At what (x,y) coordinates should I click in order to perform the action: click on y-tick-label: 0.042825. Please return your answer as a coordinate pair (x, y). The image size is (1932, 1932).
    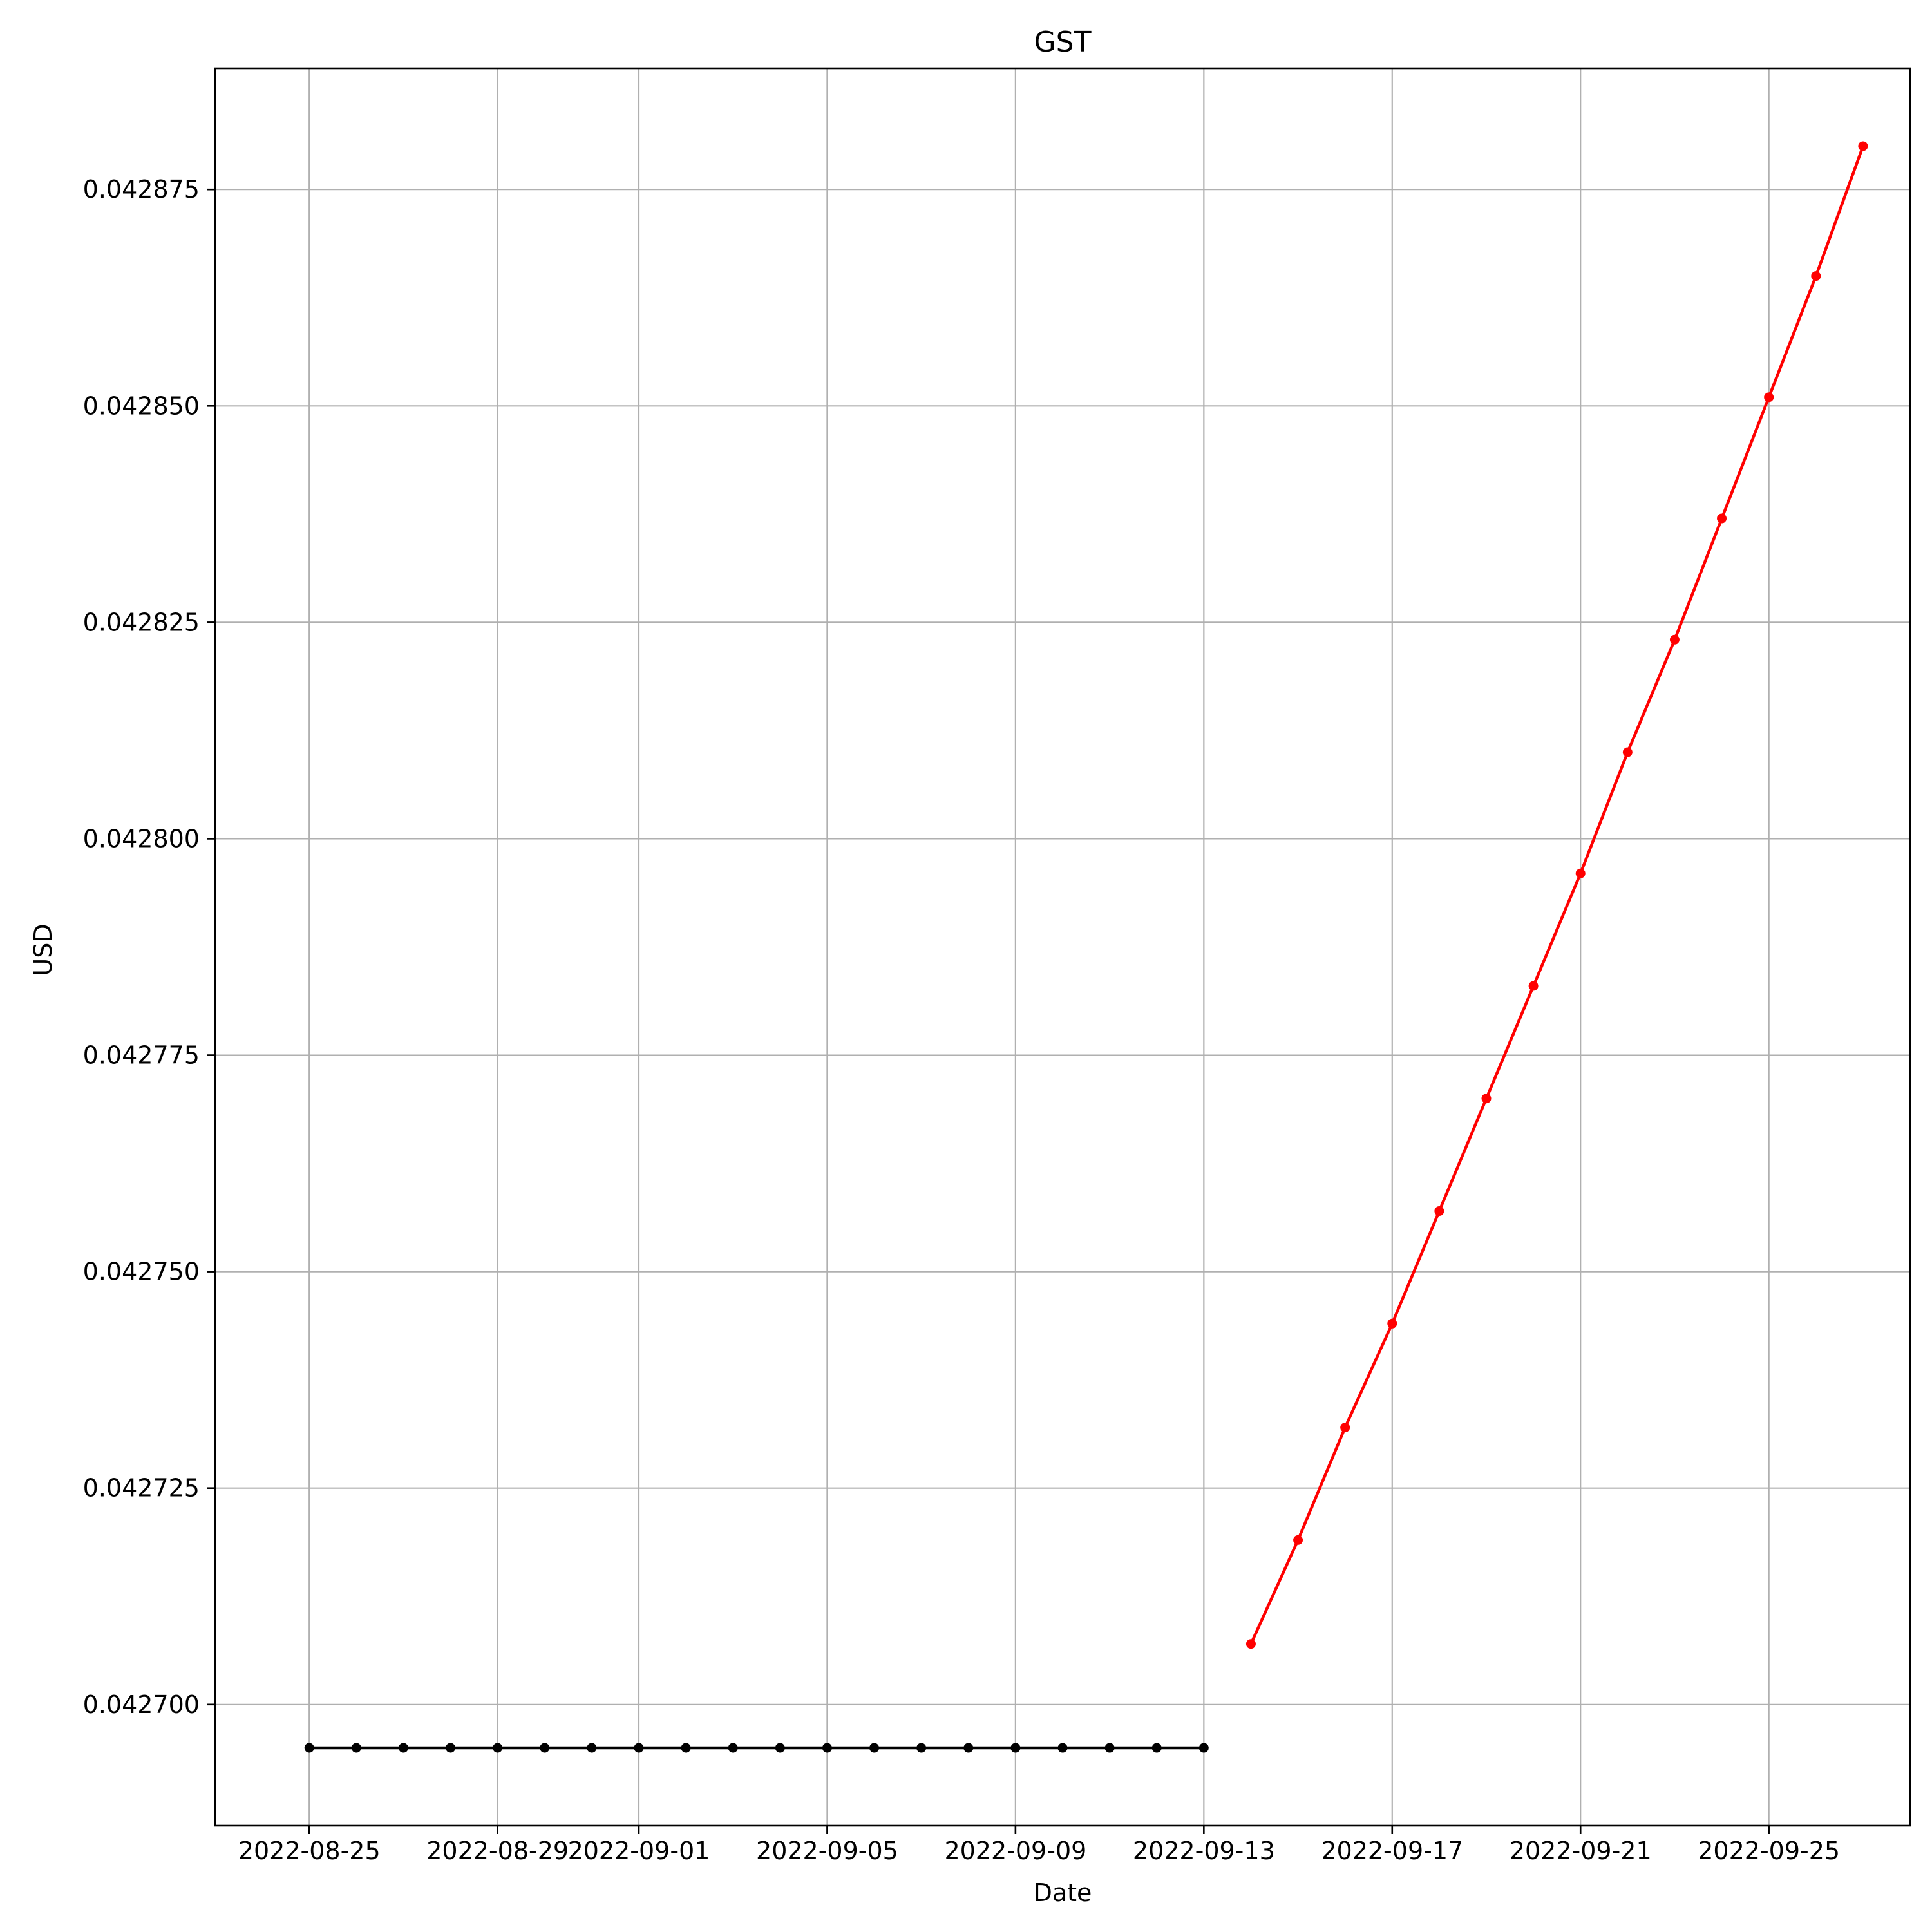
    Looking at the image, I should click on (141, 622).